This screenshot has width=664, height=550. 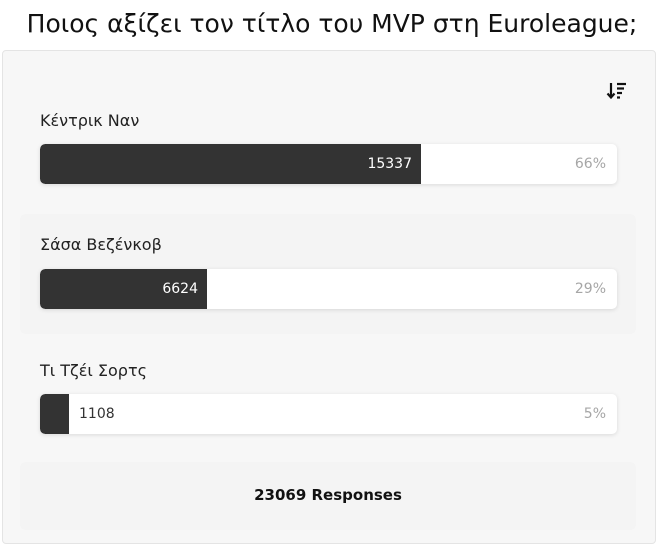 What do you see at coordinates (97, 414) in the screenshot?
I see `vote-count: 1108` at bounding box center [97, 414].